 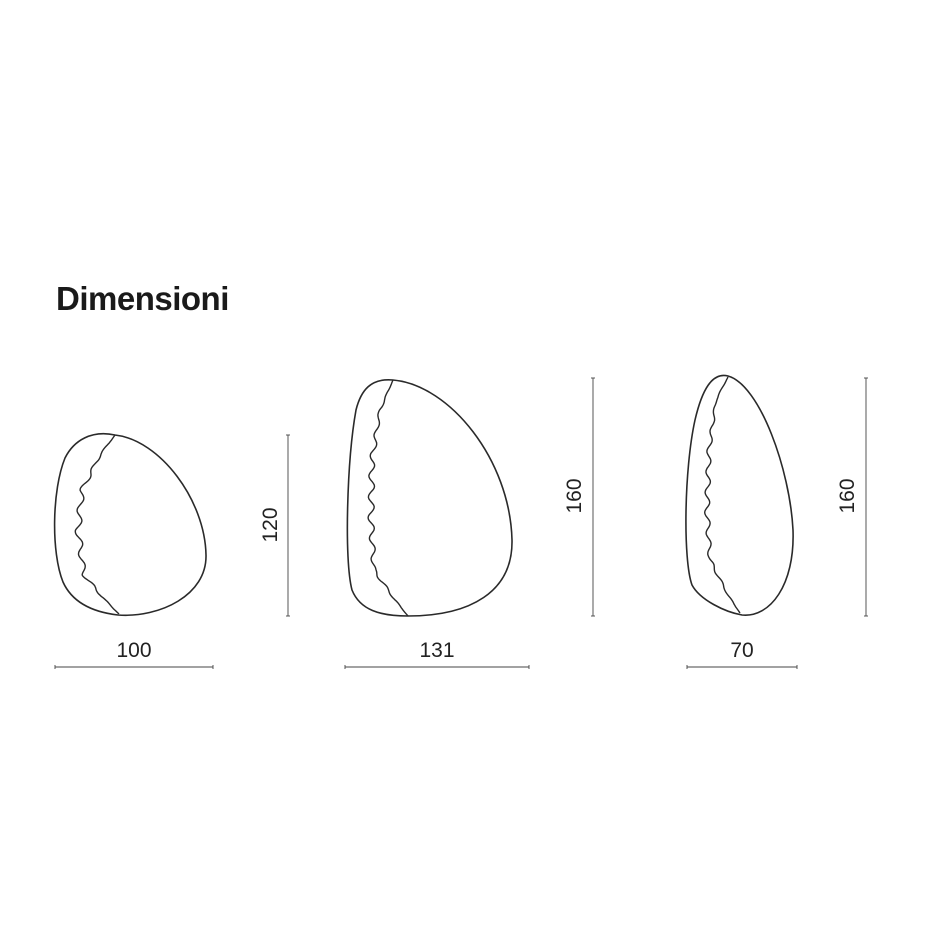 I want to click on page-title: Dimensioni, so click(x=142, y=298).